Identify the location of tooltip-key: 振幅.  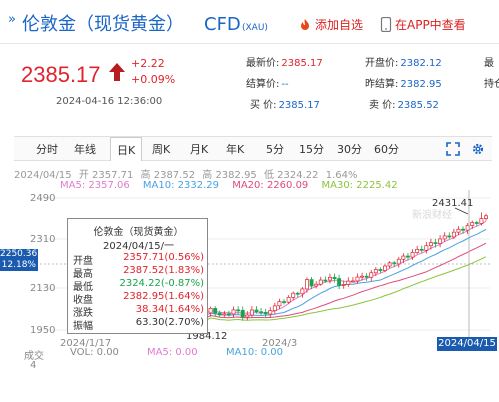
(83, 326).